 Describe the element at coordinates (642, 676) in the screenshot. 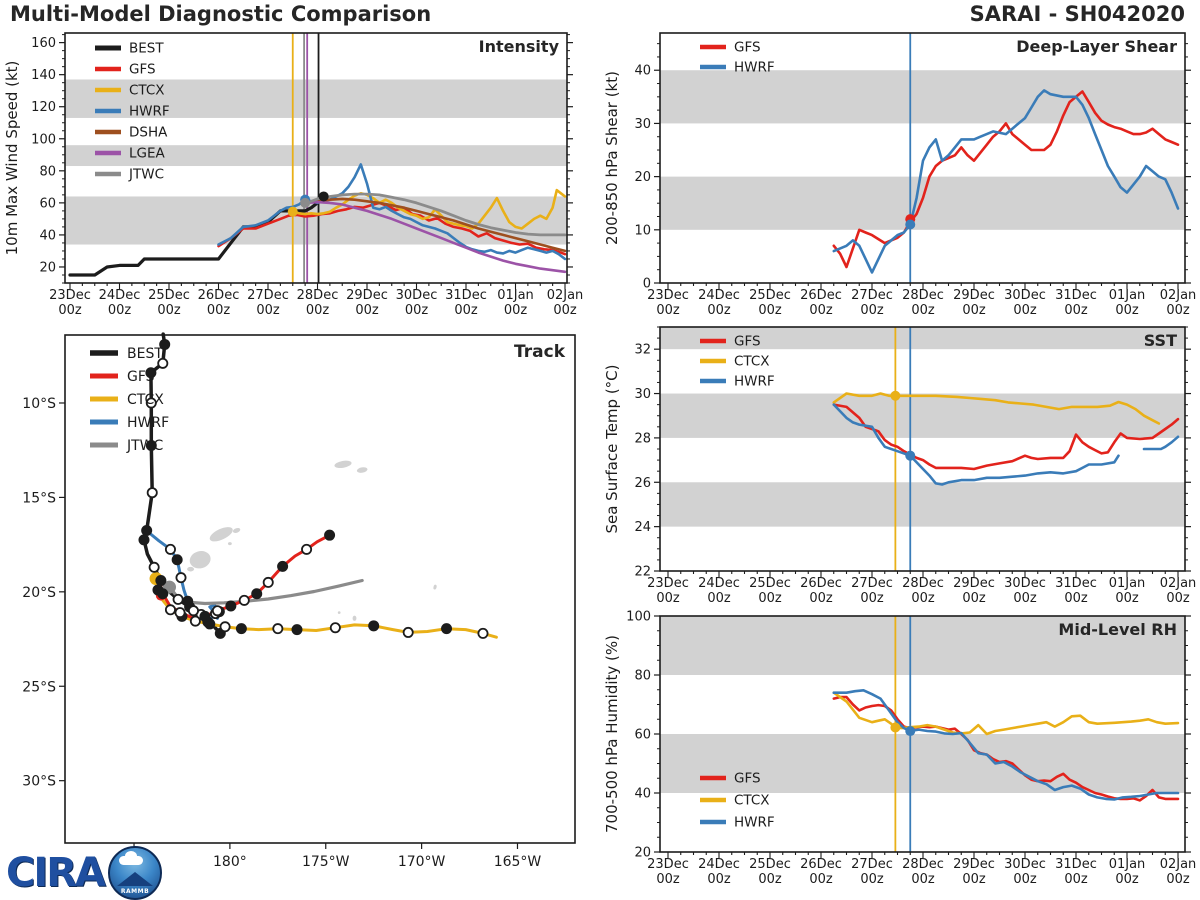

I see `svg-text: 80` at that location.